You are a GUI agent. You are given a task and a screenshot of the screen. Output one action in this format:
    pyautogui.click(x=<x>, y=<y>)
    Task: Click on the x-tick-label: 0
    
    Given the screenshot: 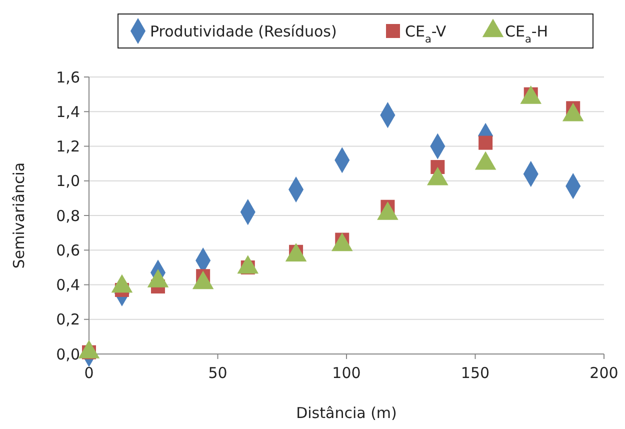 What is the action you would take?
    pyautogui.click(x=89, y=373)
    